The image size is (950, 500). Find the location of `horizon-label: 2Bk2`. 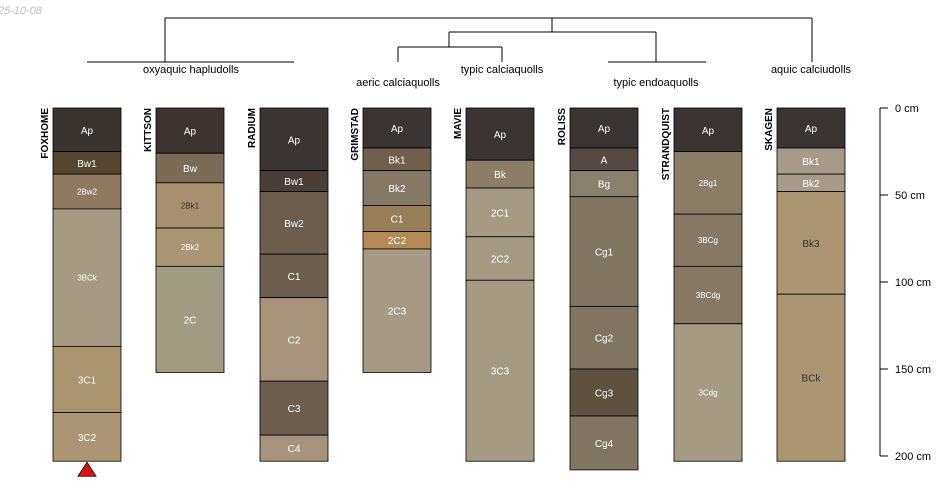

horizon-label: 2Bk2 is located at coordinates (190, 247).